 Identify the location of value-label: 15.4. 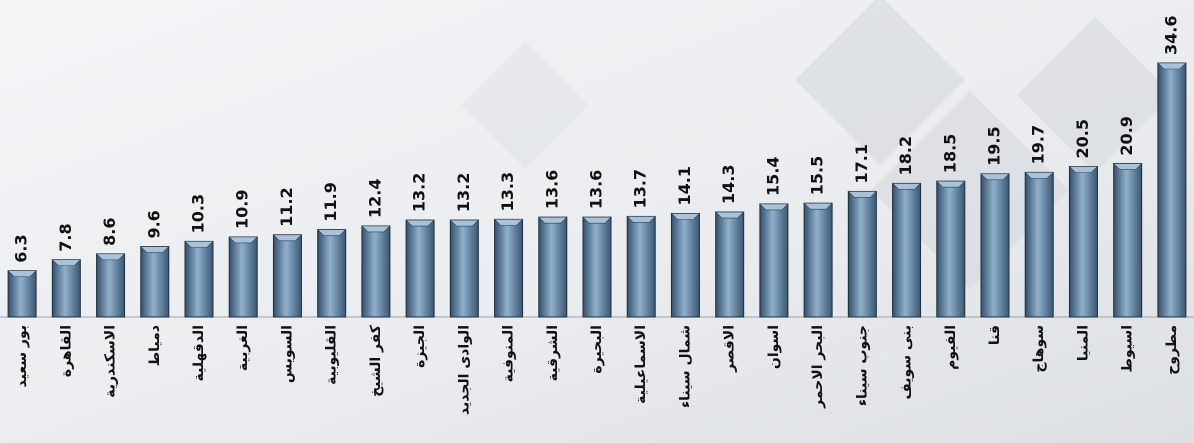
(772, 175).